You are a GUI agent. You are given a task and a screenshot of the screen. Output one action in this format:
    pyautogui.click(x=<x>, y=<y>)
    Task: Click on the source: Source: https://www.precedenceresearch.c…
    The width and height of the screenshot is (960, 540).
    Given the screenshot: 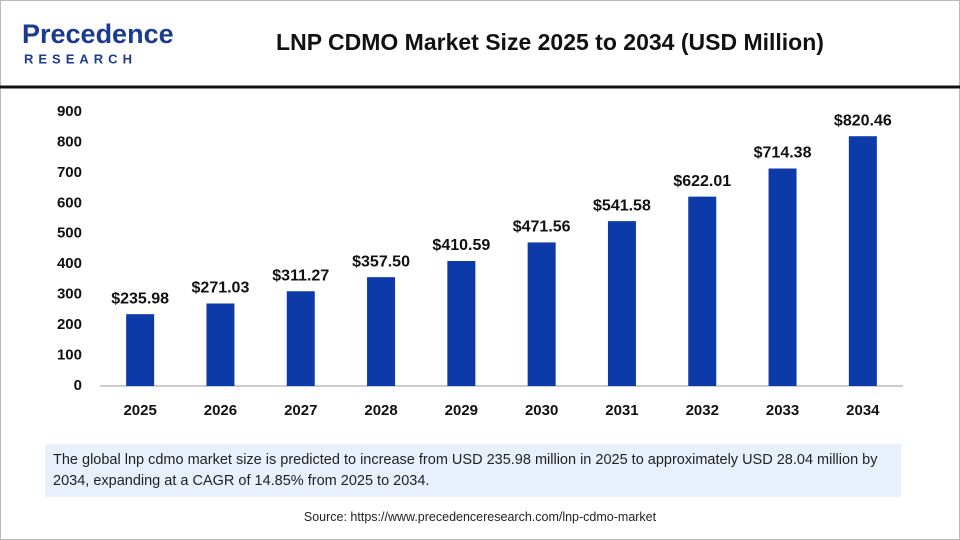 What is the action you would take?
    pyautogui.click(x=480, y=517)
    